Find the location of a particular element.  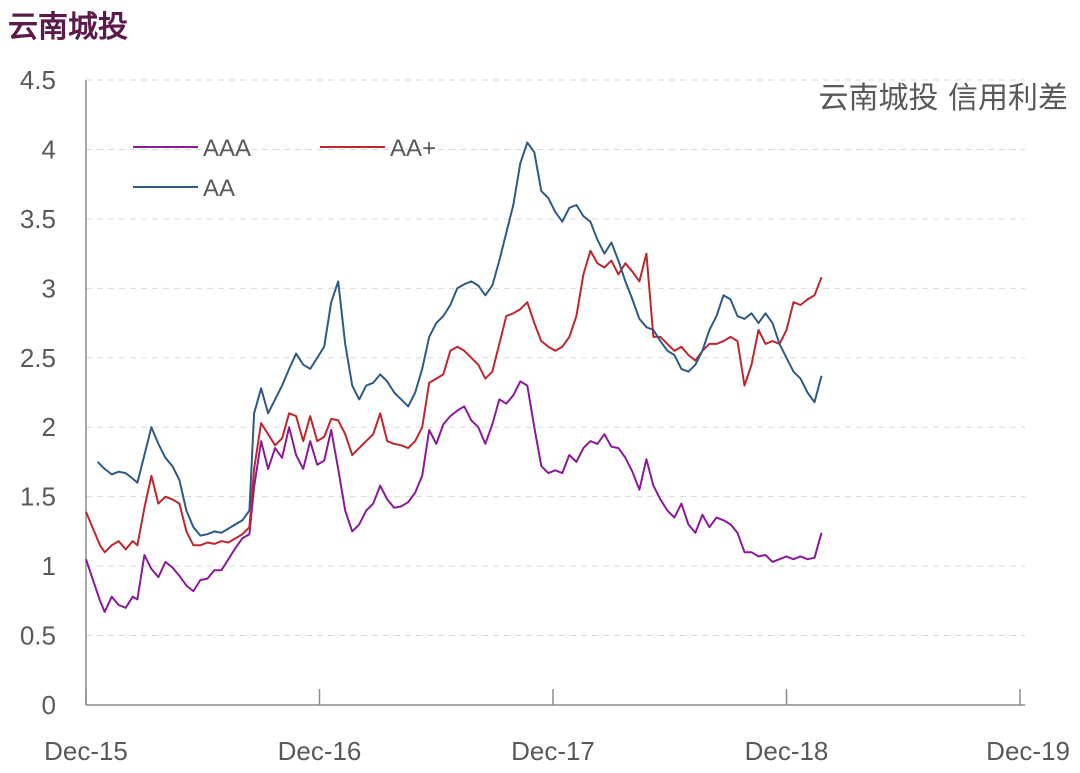

x-tick-labels: Dec-15 Dec-16 Dec-17 Dec-18 Dec-19 is located at coordinates (557, 751).